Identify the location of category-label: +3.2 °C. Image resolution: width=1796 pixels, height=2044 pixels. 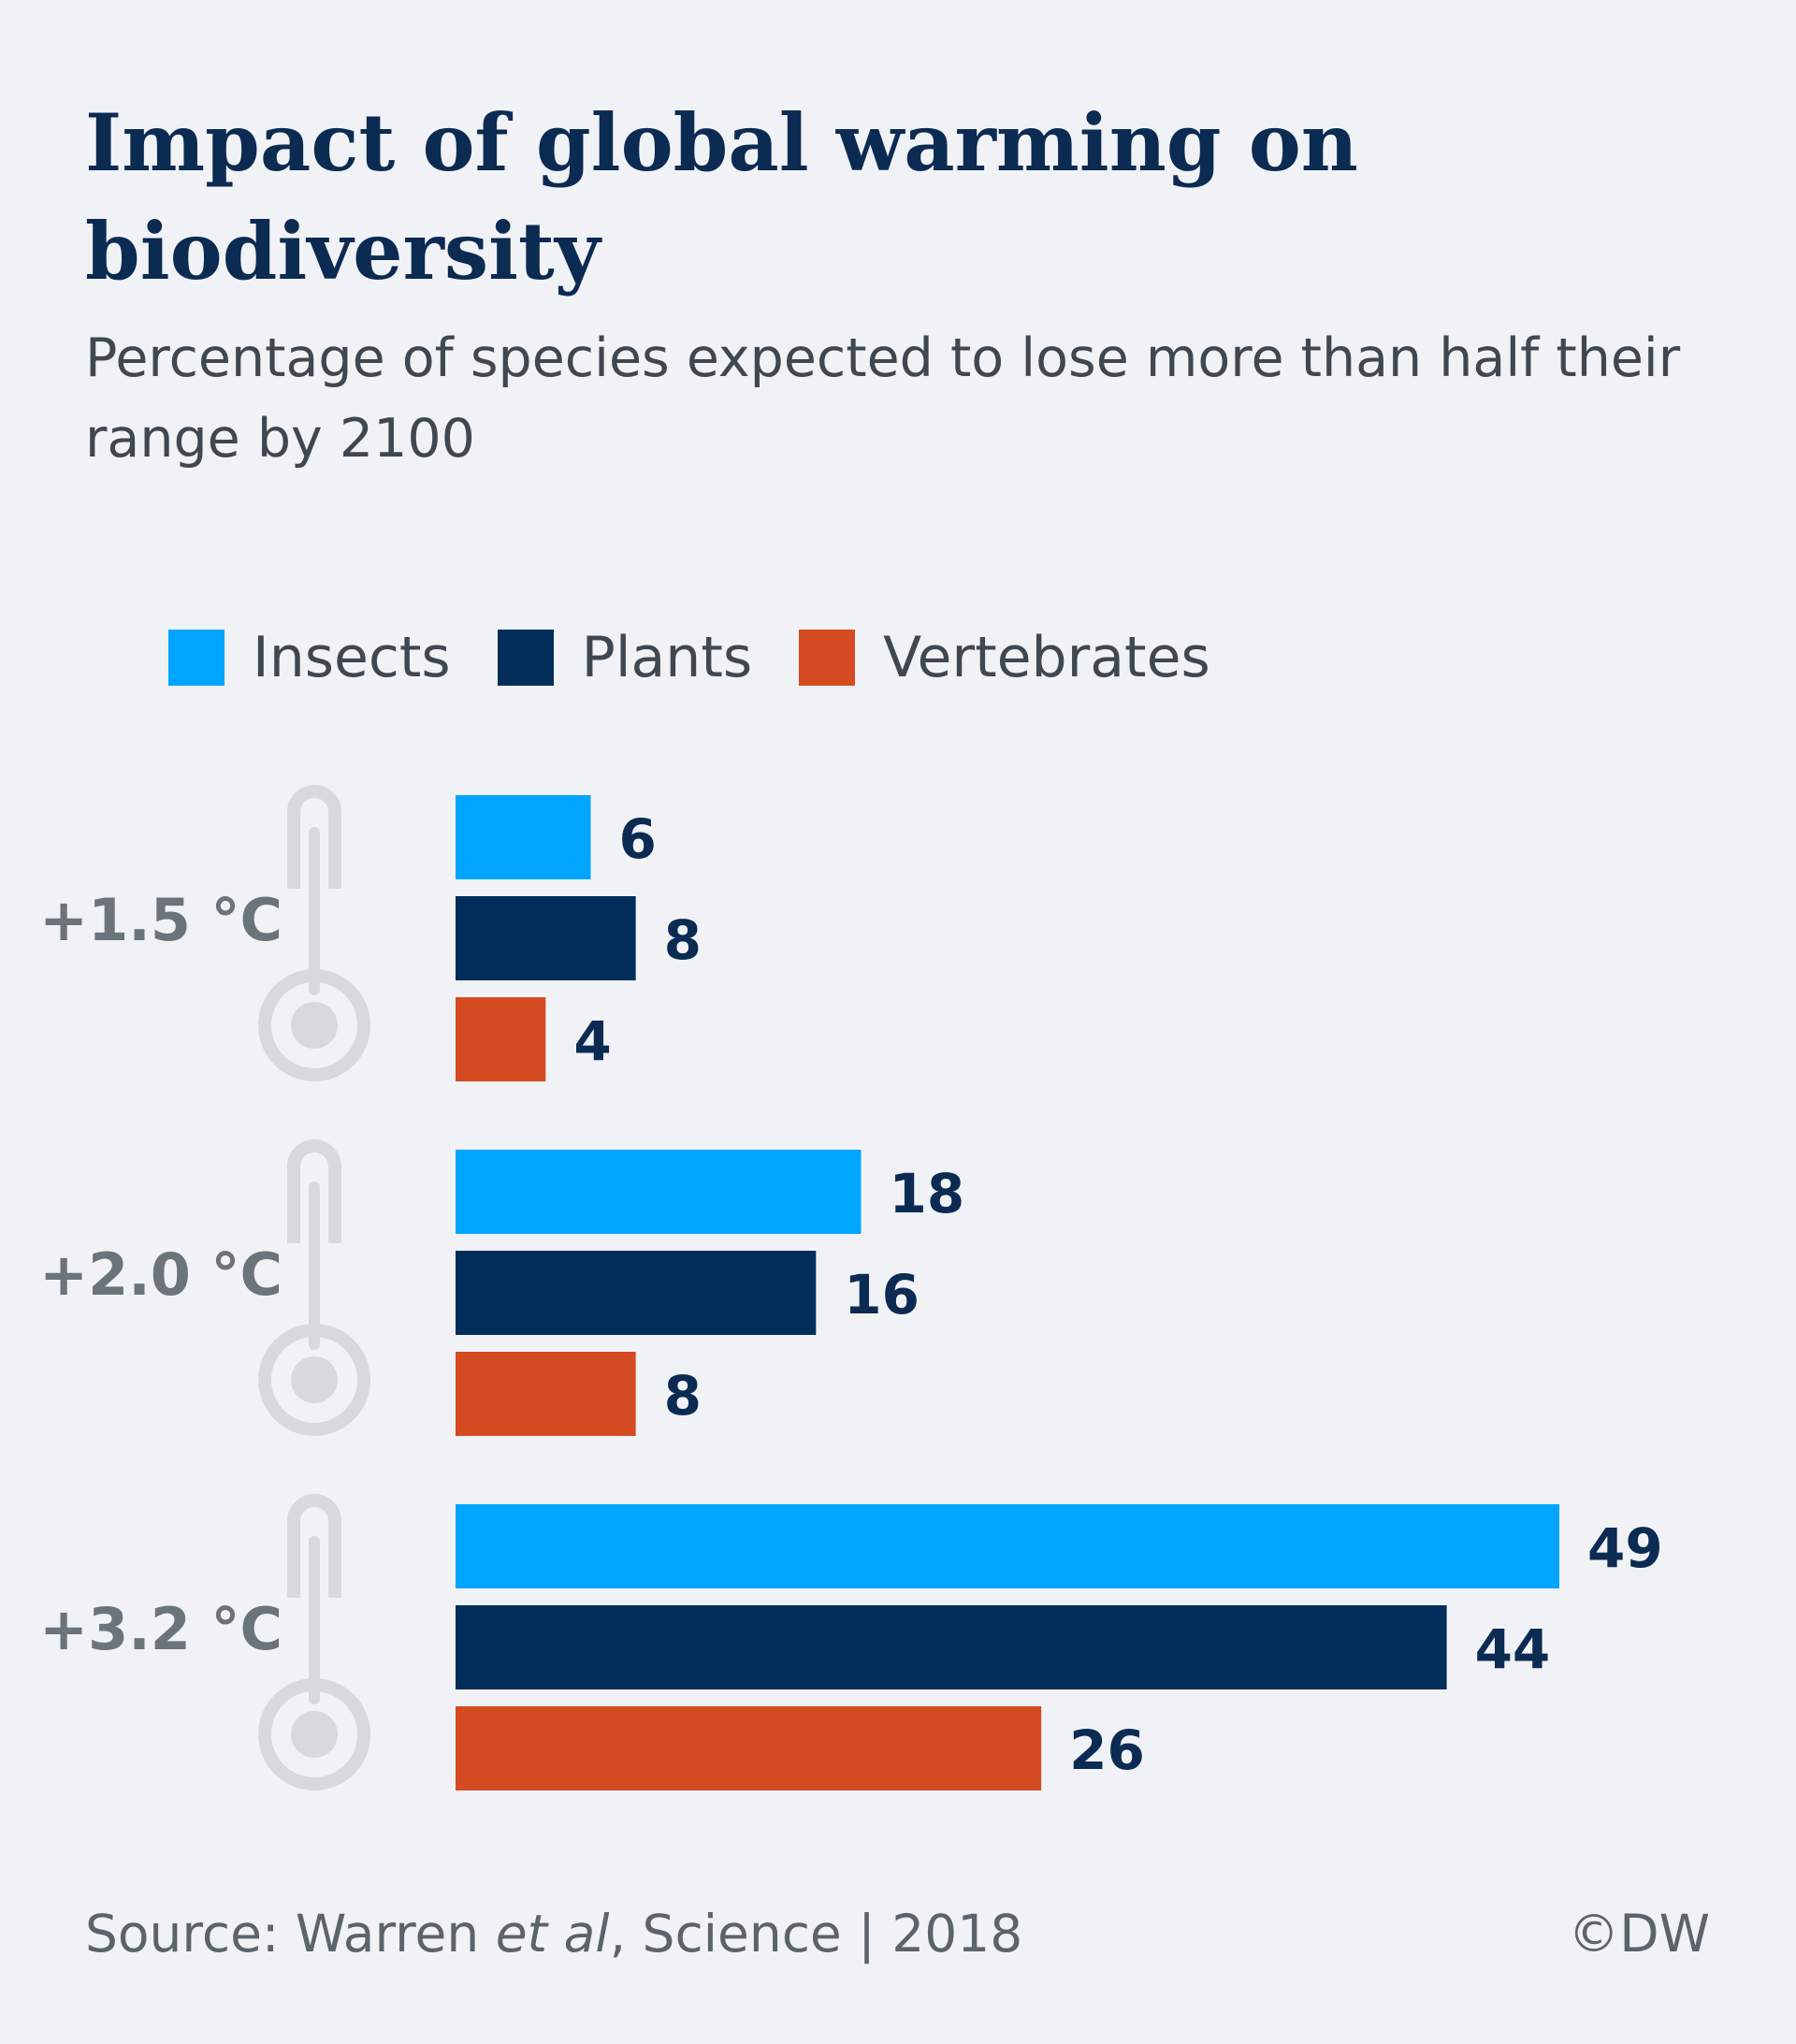
(161, 1629).